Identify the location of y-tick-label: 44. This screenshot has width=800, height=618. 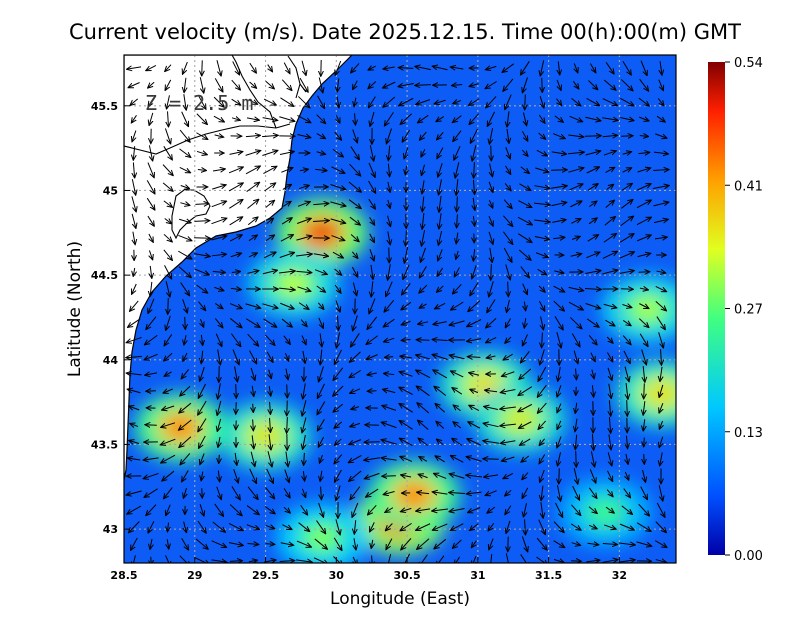
(111, 360).